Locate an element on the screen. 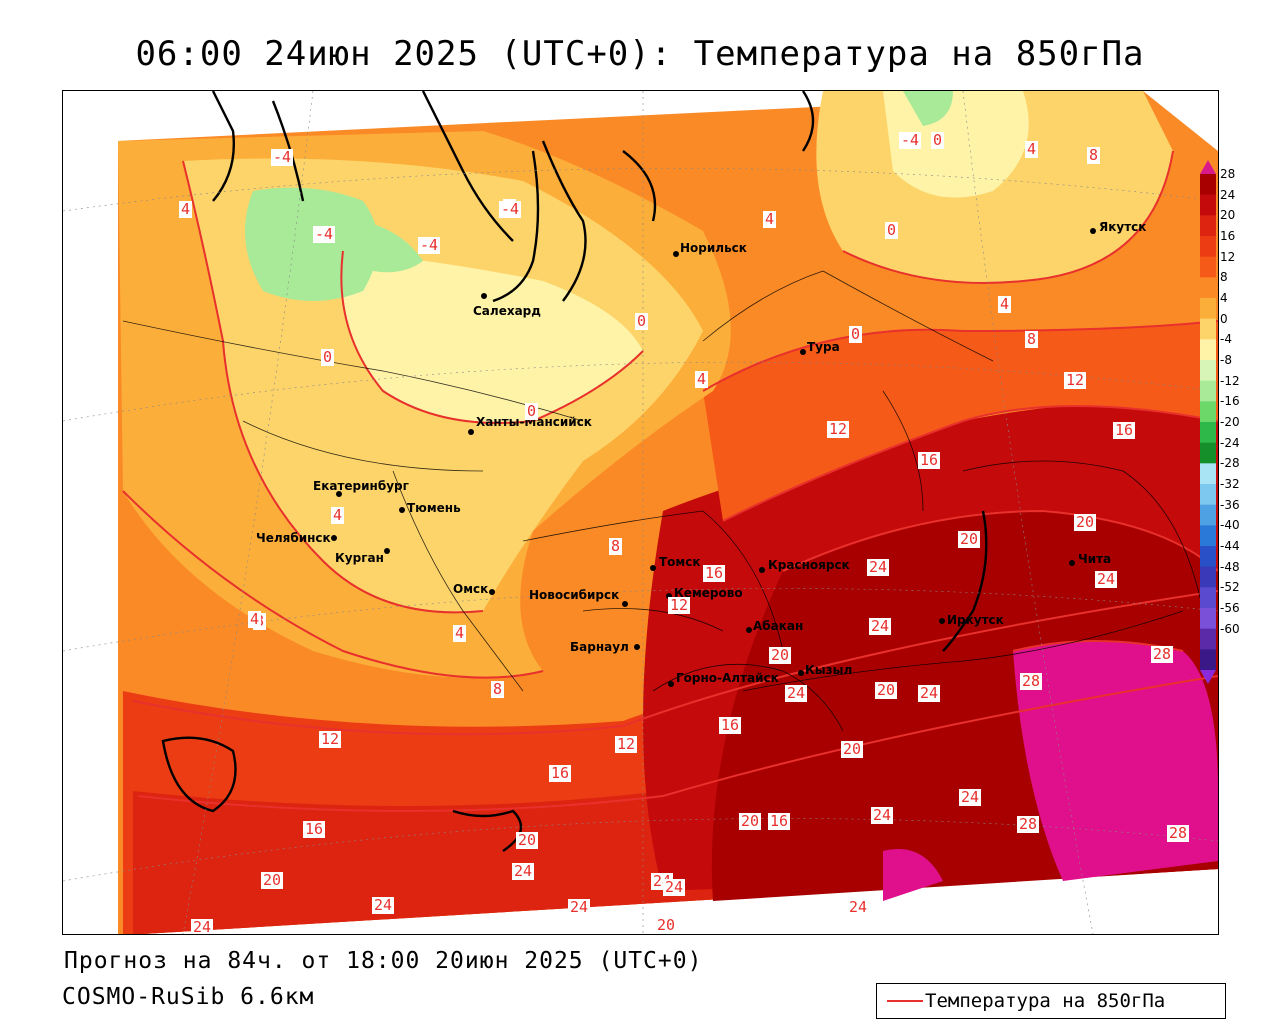 The height and width of the screenshot is (1024, 1280). city-label: Кемерово is located at coordinates (708, 593).